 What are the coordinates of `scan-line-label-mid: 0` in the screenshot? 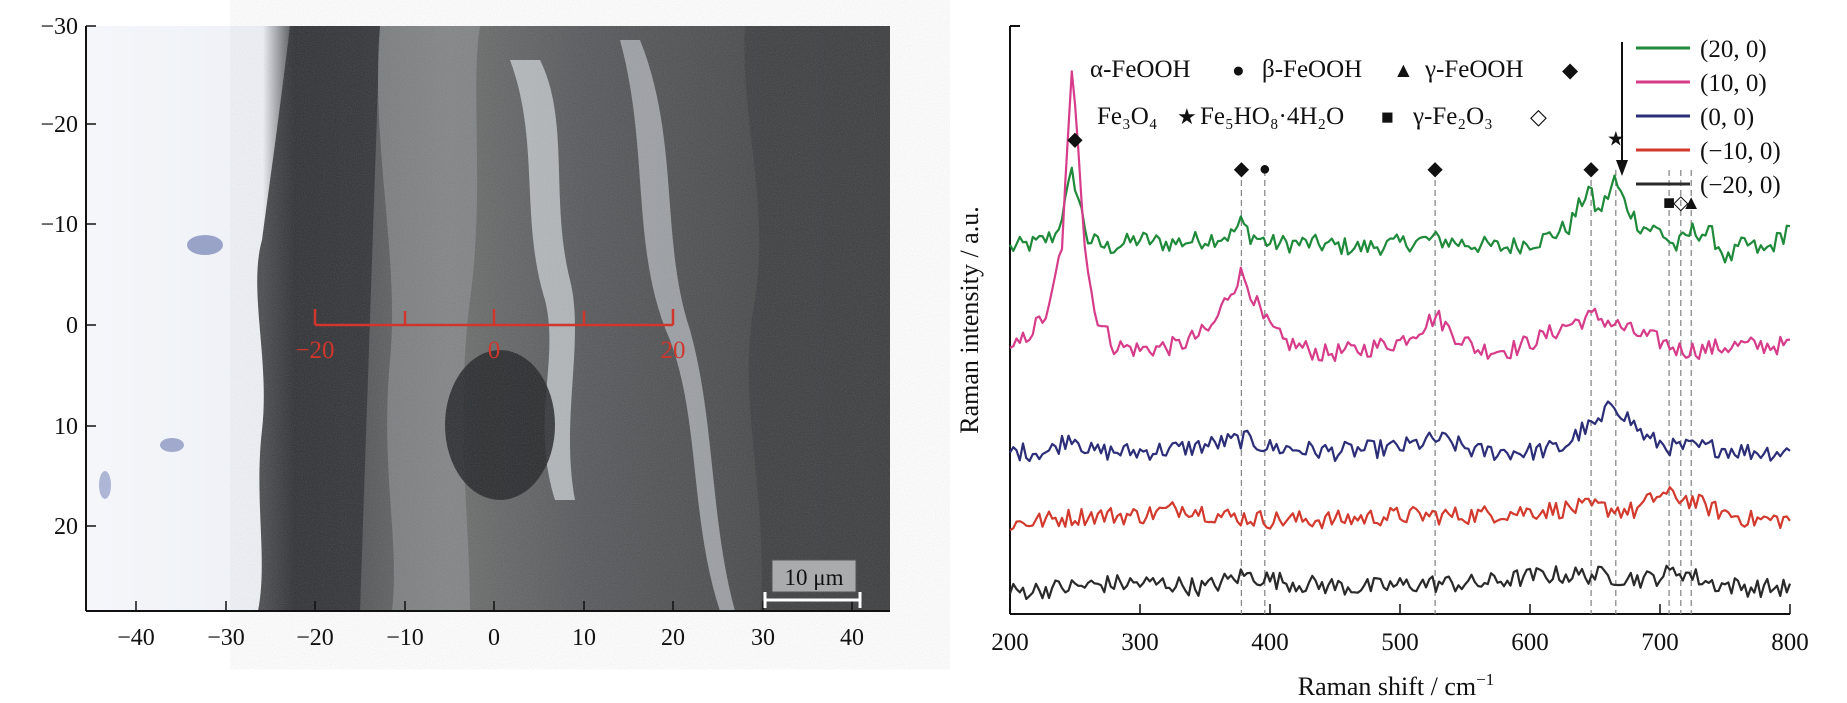 It's located at (494, 350).